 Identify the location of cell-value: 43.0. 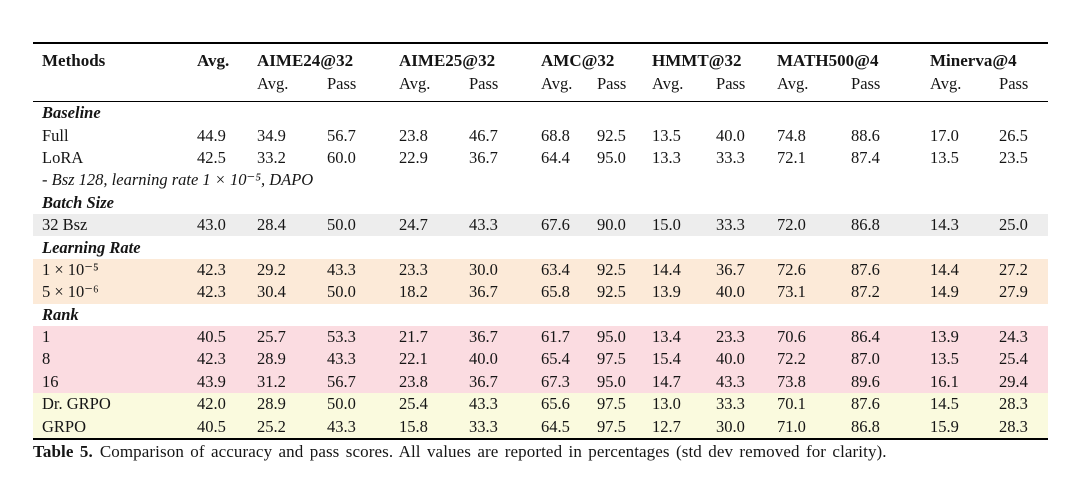
(218, 225).